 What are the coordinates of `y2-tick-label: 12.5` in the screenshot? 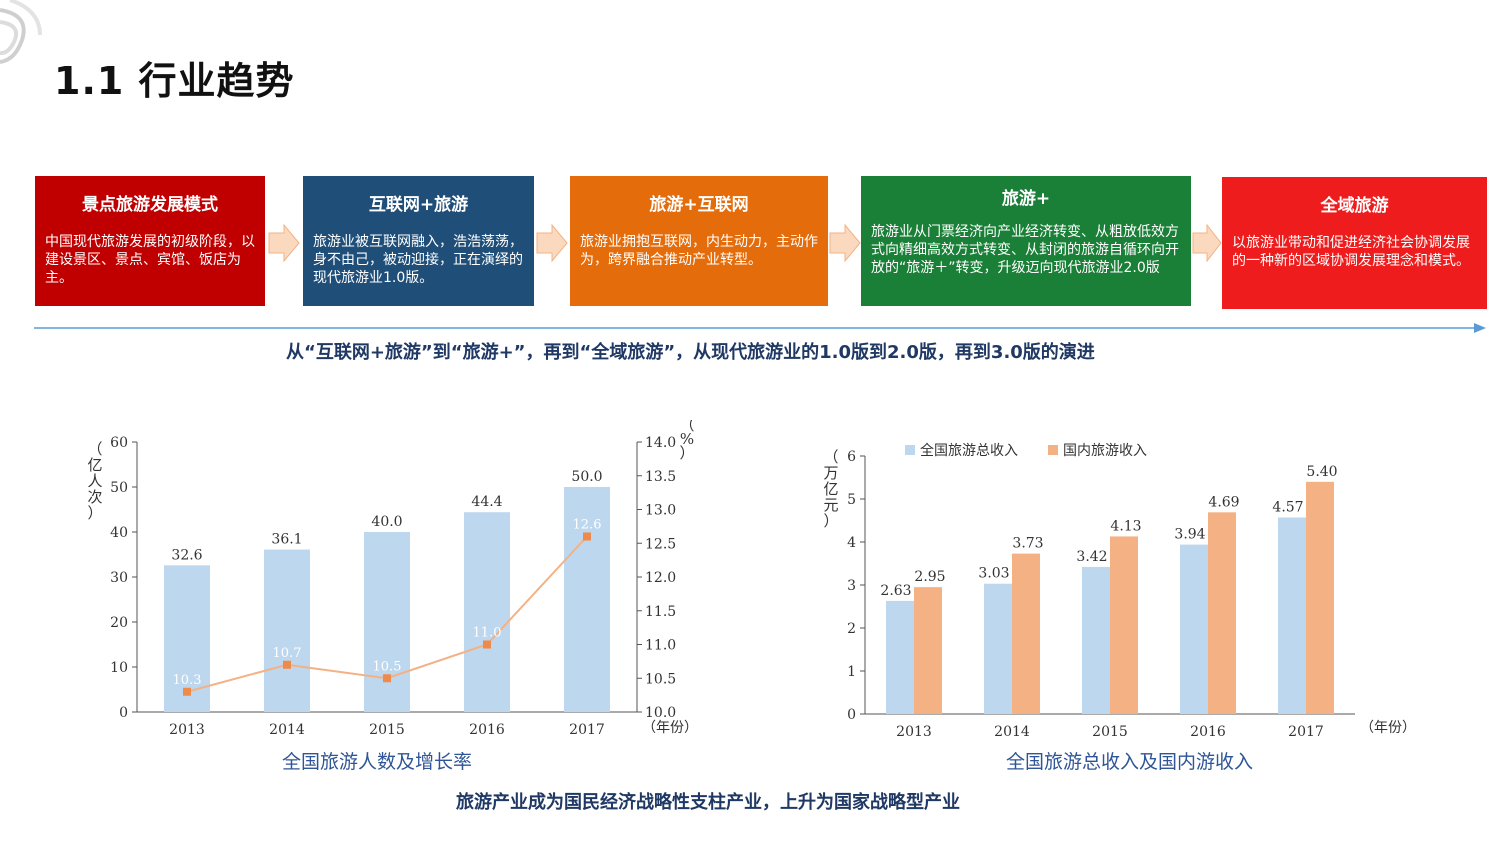 It's located at (660, 544).